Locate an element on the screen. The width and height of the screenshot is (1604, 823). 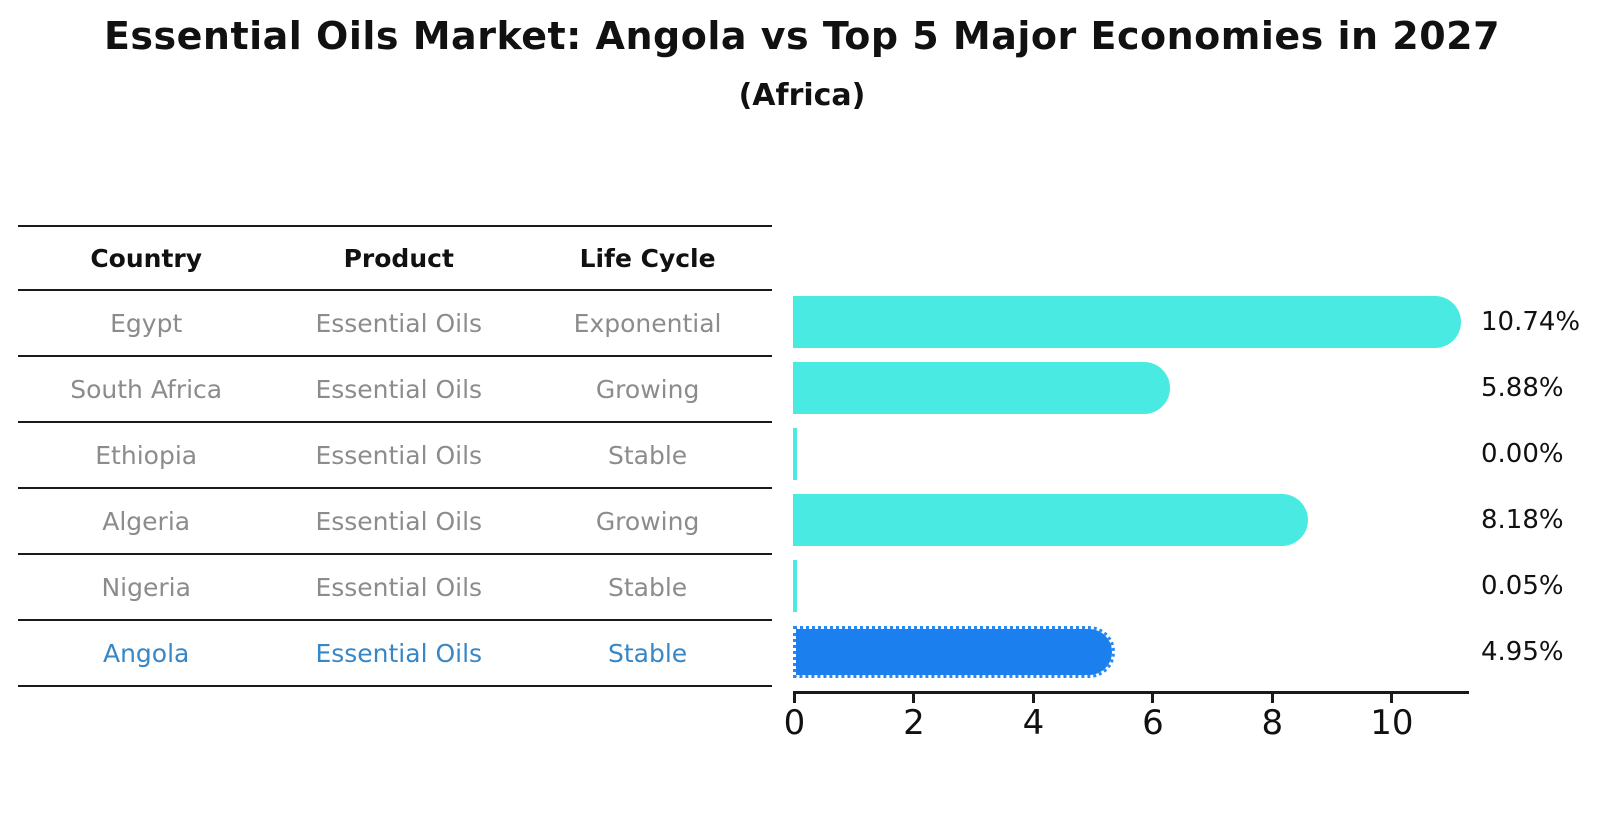
table-header-cell: Life Cycle is located at coordinates (647, 258).